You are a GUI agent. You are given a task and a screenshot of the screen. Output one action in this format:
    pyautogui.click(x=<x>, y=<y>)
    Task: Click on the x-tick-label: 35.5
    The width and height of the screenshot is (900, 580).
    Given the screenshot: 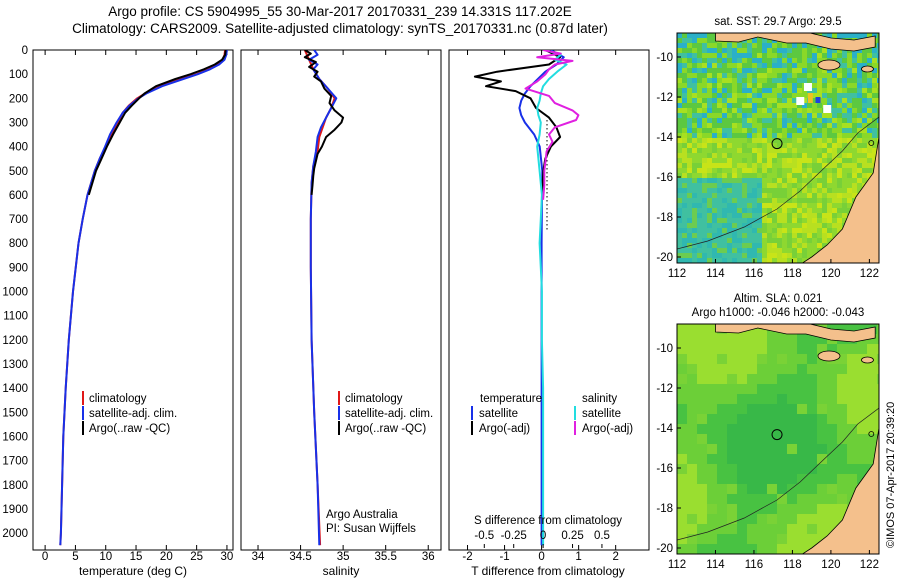 What is the action you would take?
    pyautogui.click(x=385, y=557)
    